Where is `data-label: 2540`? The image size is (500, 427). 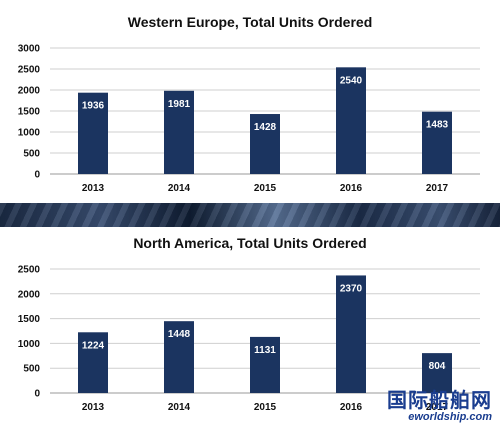
data-label: 2540 is located at coordinates (351, 80).